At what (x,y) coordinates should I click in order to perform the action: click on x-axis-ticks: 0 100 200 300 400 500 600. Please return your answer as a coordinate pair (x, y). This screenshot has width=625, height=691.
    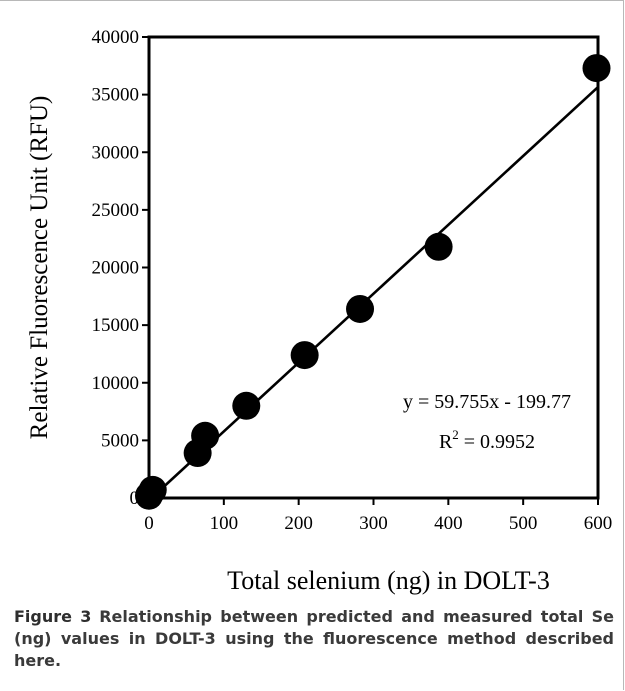
    Looking at the image, I should click on (378, 516).